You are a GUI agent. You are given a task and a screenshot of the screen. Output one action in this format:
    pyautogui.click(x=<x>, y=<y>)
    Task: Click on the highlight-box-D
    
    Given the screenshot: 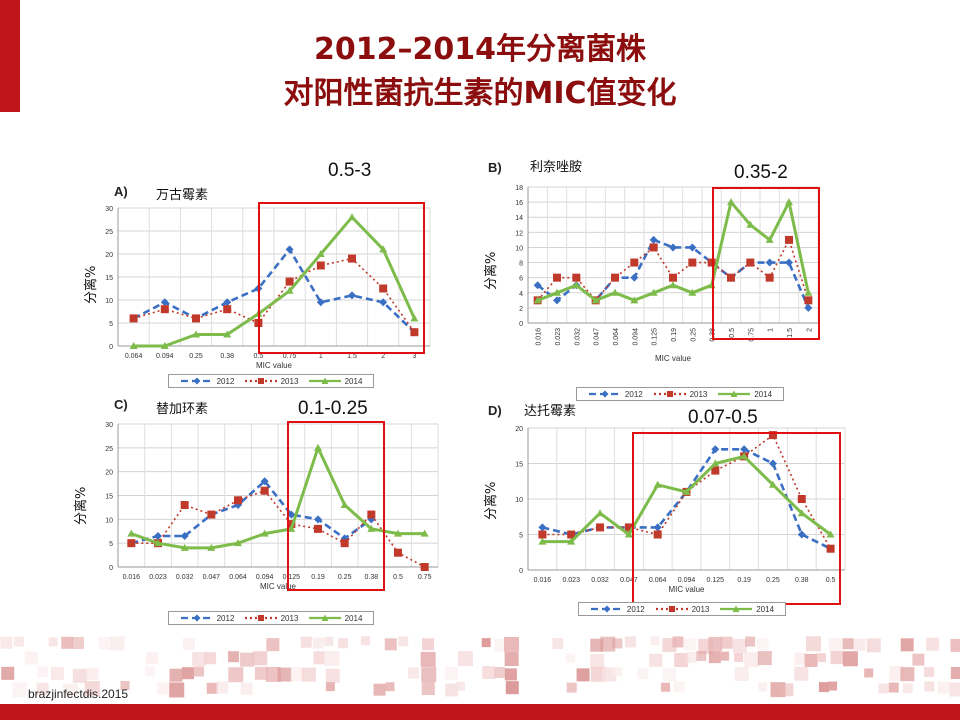 What is the action you would take?
    pyautogui.click(x=736, y=518)
    